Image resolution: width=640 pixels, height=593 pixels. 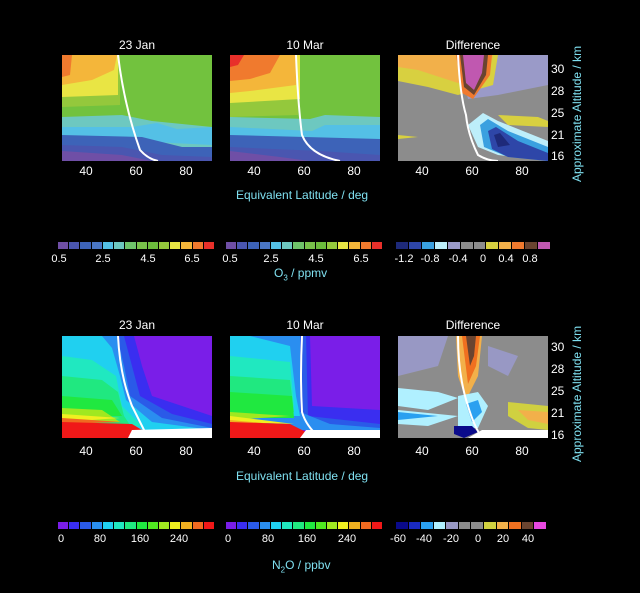 I want to click on n2o-jan-colorbar, so click(x=136, y=525).